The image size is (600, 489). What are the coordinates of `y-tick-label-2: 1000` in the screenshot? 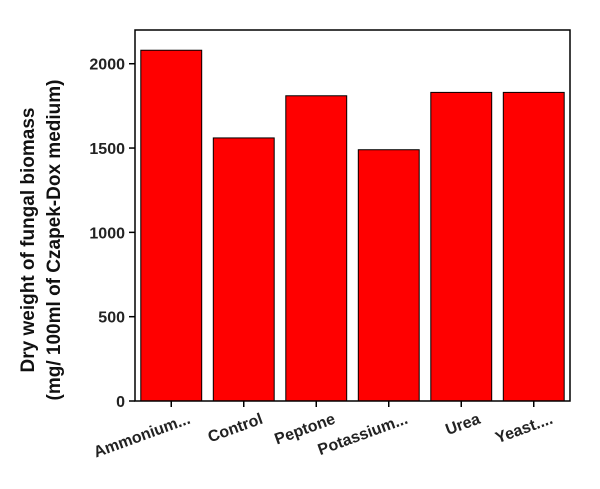 It's located at (107, 233).